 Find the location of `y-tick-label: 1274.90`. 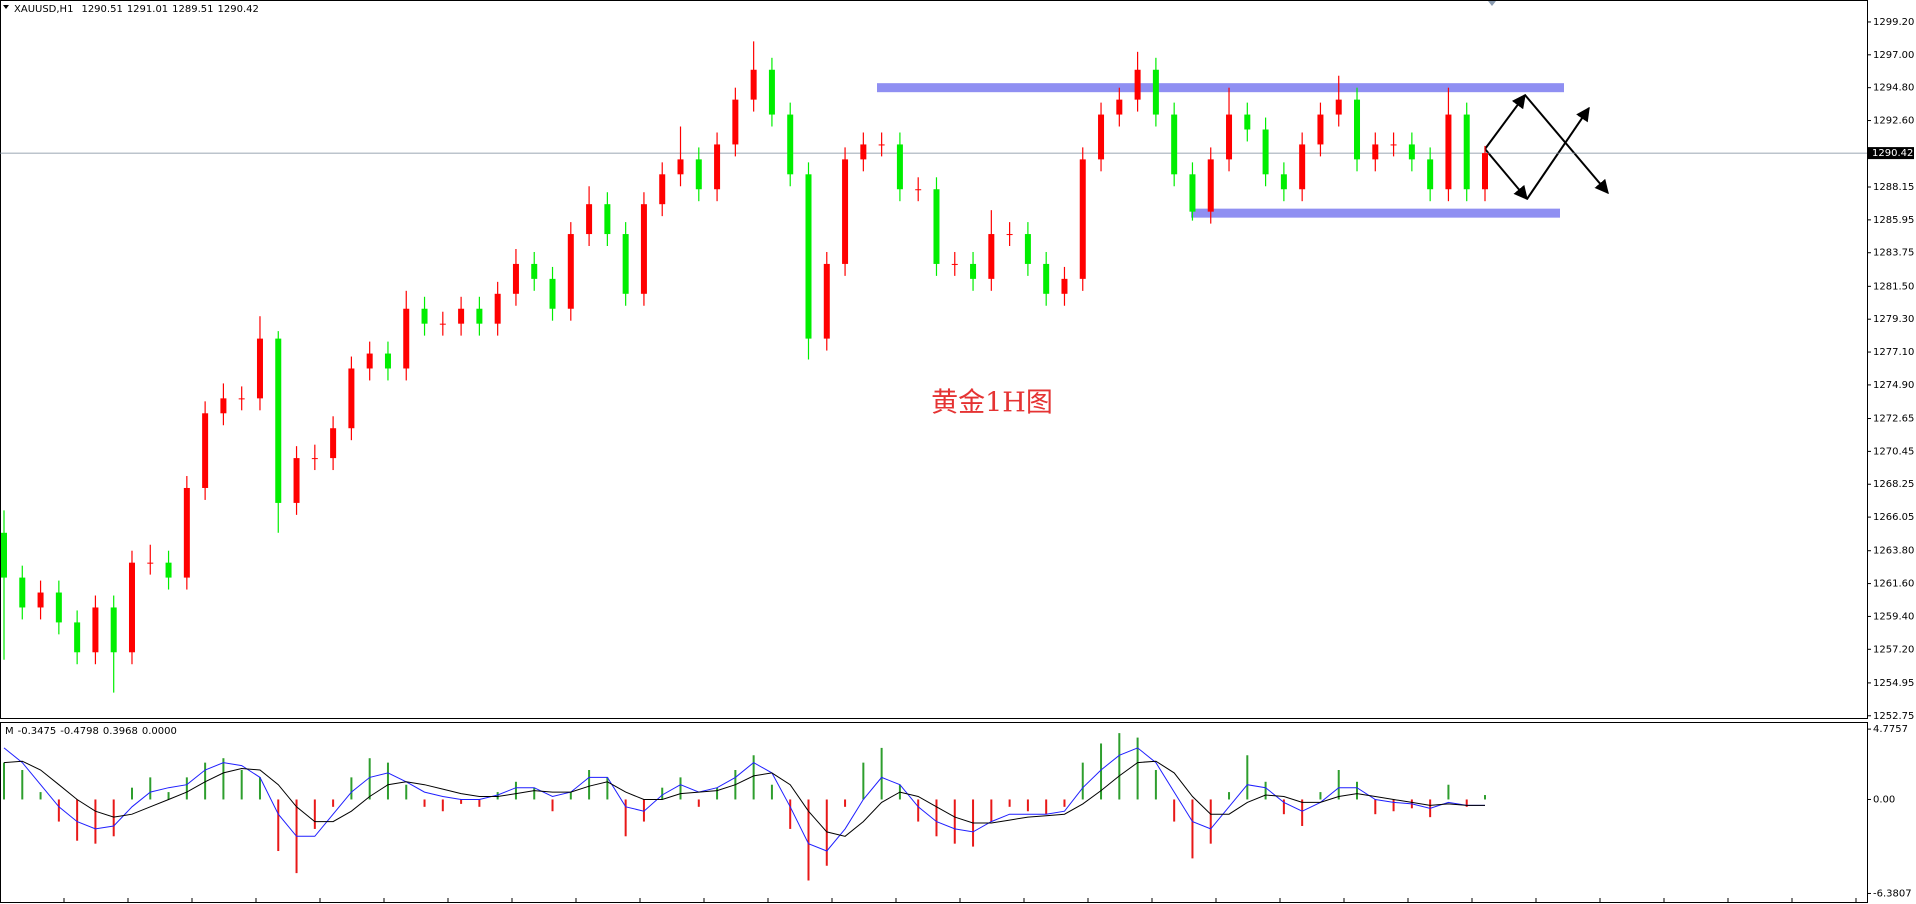

y-tick-label: 1274.90 is located at coordinates (1893, 385).